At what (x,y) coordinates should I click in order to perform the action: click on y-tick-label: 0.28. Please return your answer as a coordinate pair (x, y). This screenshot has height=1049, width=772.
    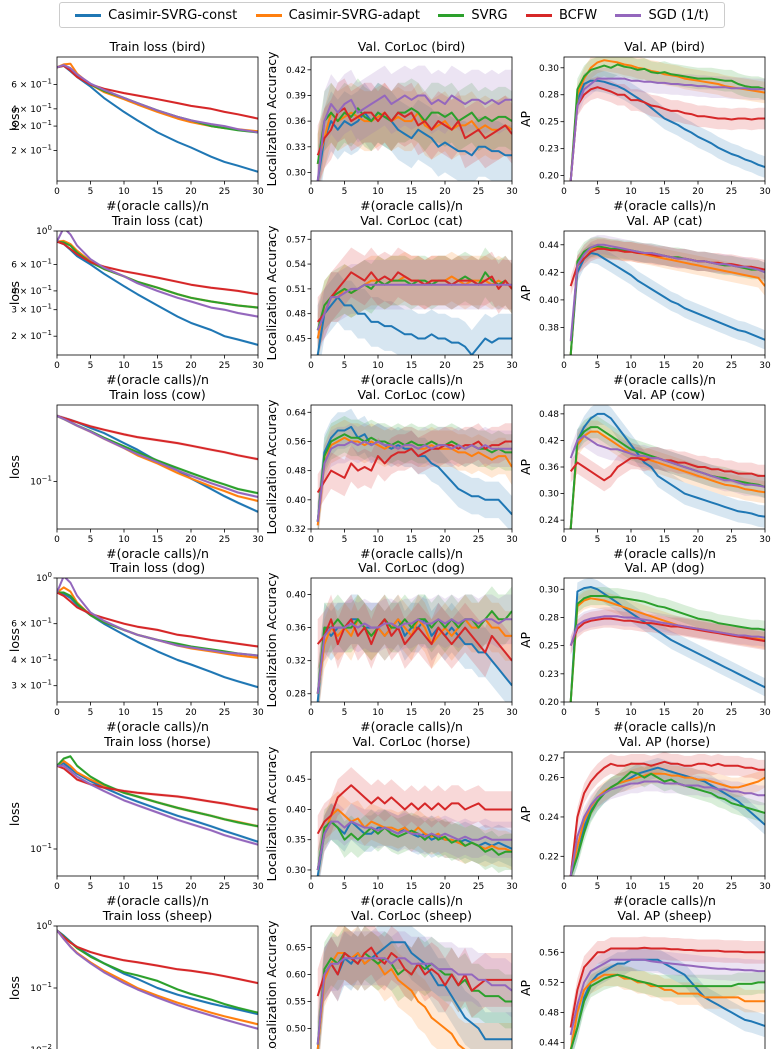
    Looking at the image, I should click on (296, 695).